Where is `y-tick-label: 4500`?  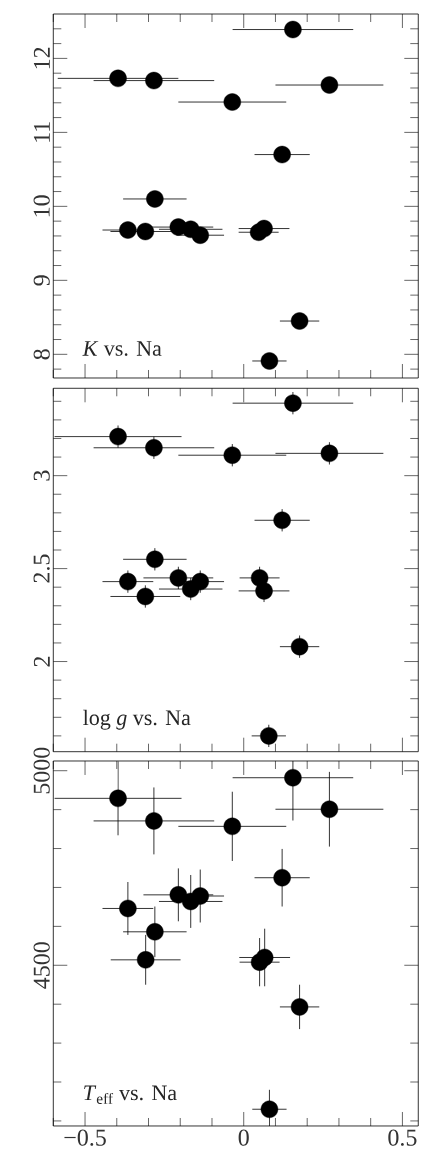
y-tick-label: 4500 is located at coordinates (41, 965).